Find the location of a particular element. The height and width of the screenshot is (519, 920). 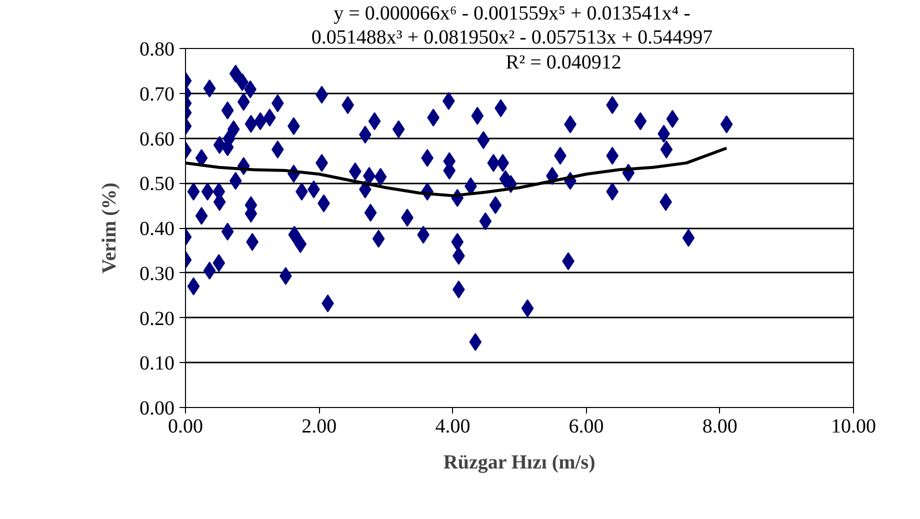

y-tick-label: 0.60 is located at coordinates (157, 139).